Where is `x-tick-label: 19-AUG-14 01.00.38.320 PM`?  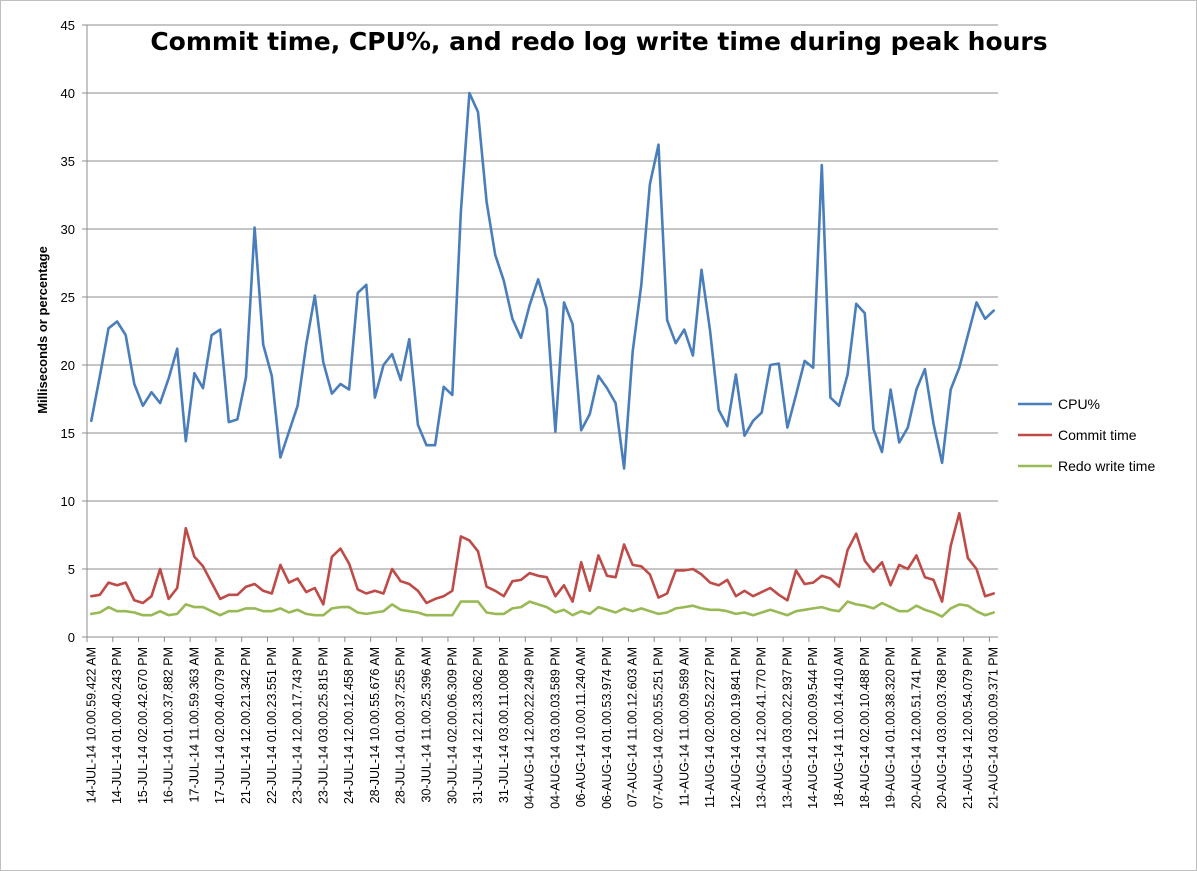 x-tick-label: 19-AUG-14 01.00.38.320 PM is located at coordinates (891, 728).